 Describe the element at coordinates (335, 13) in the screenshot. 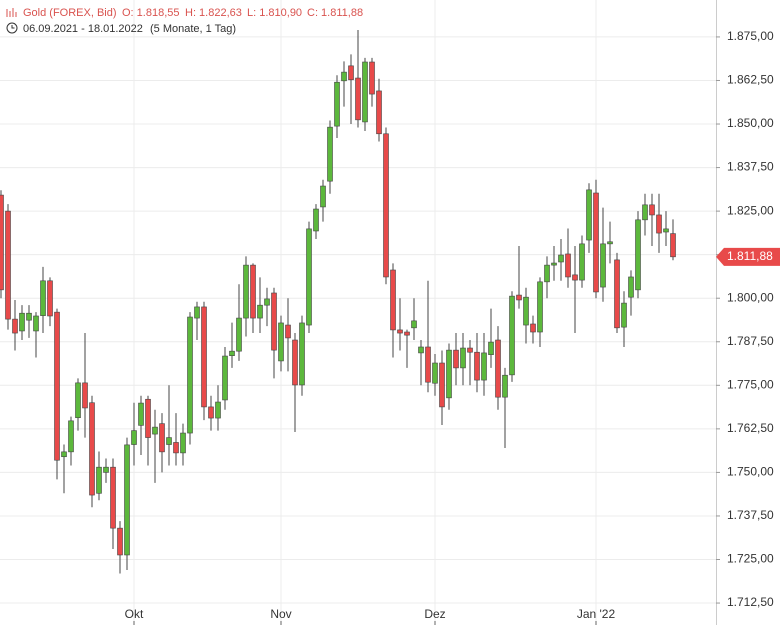

I see `summary-close: C: 1.811,88` at that location.